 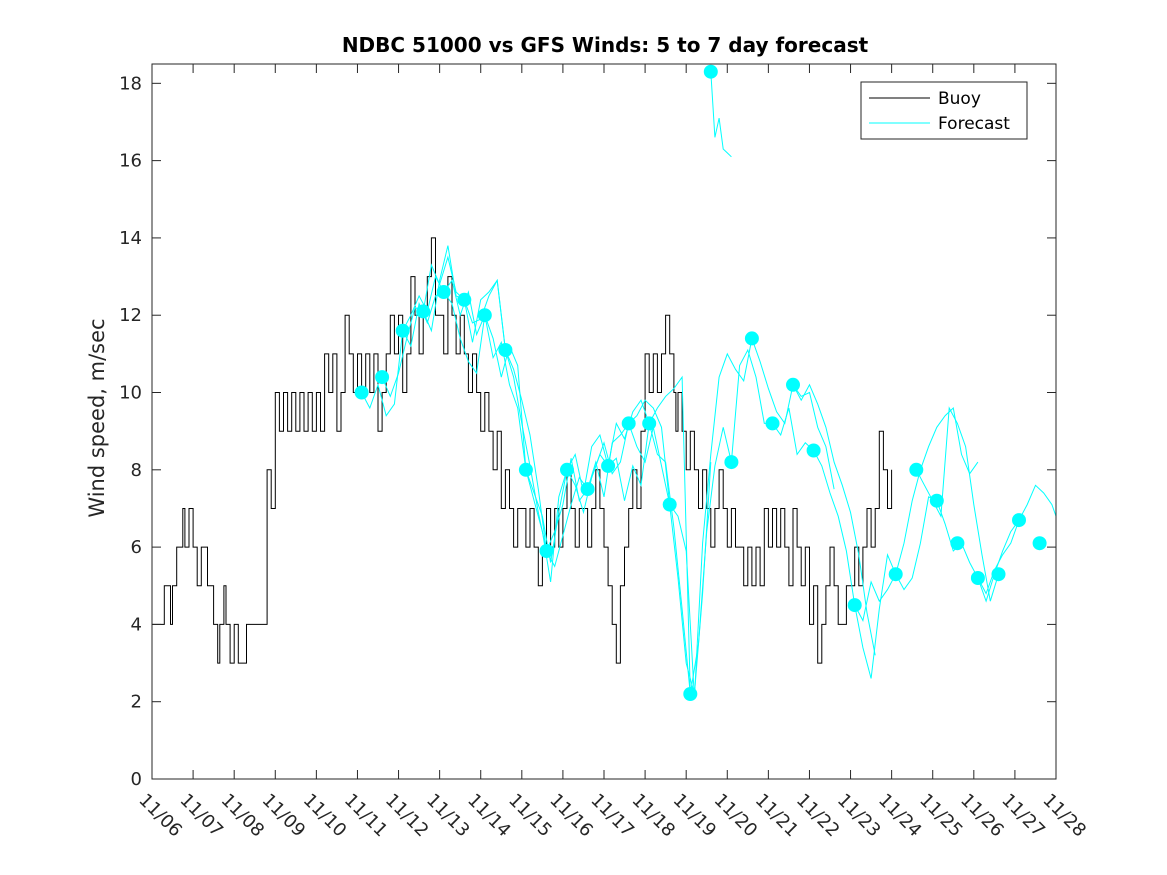 I want to click on legend: Buoy Forecast, so click(x=944, y=110).